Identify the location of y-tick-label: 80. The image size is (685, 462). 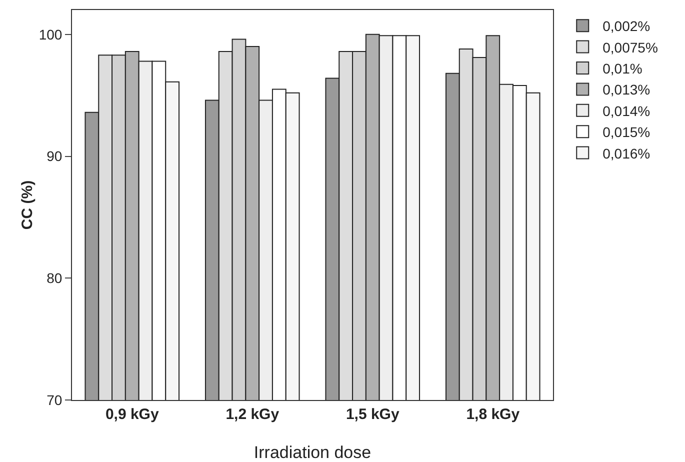
(54, 278).